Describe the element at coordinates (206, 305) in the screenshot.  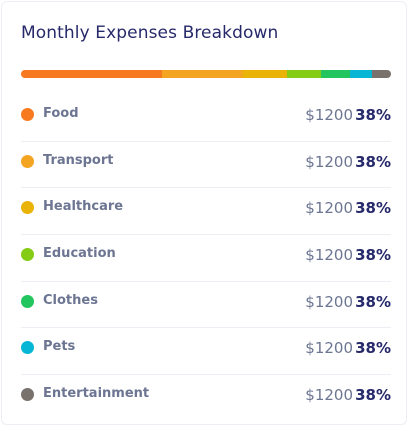
I see `expense-row-clothes: Clothes $1200 38%` at that location.